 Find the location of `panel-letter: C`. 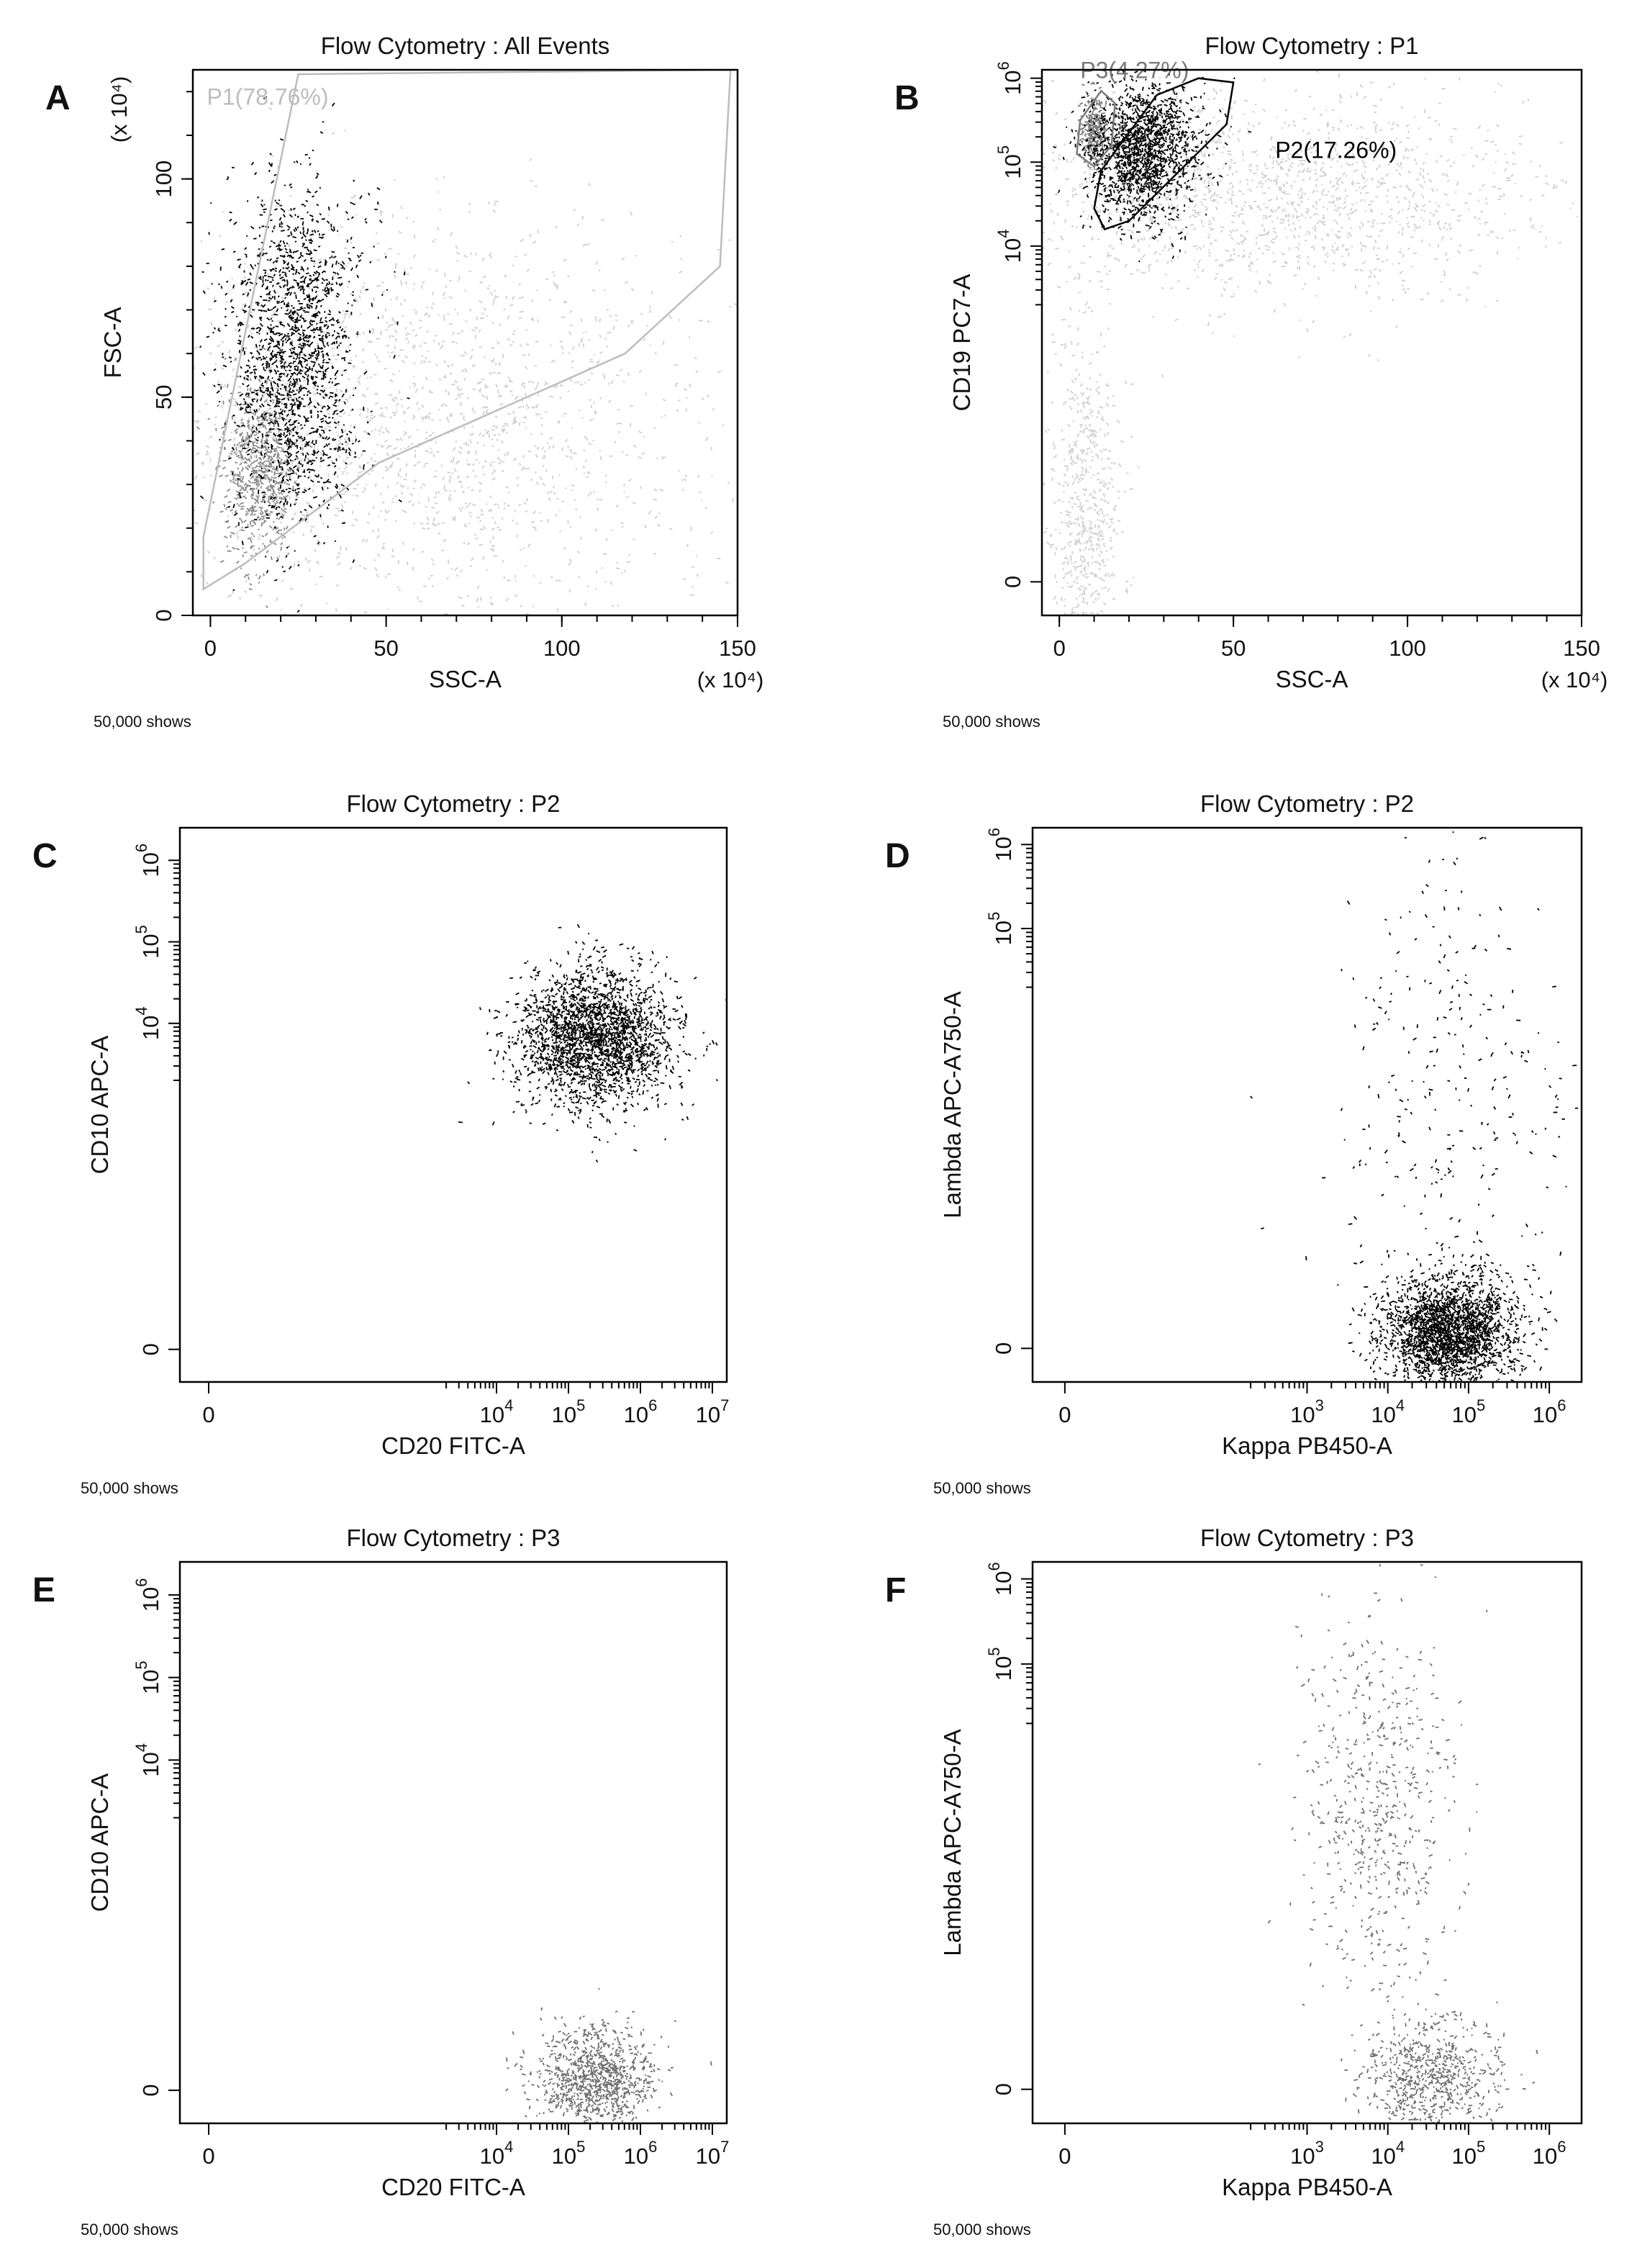

panel-letter: C is located at coordinates (45, 856).